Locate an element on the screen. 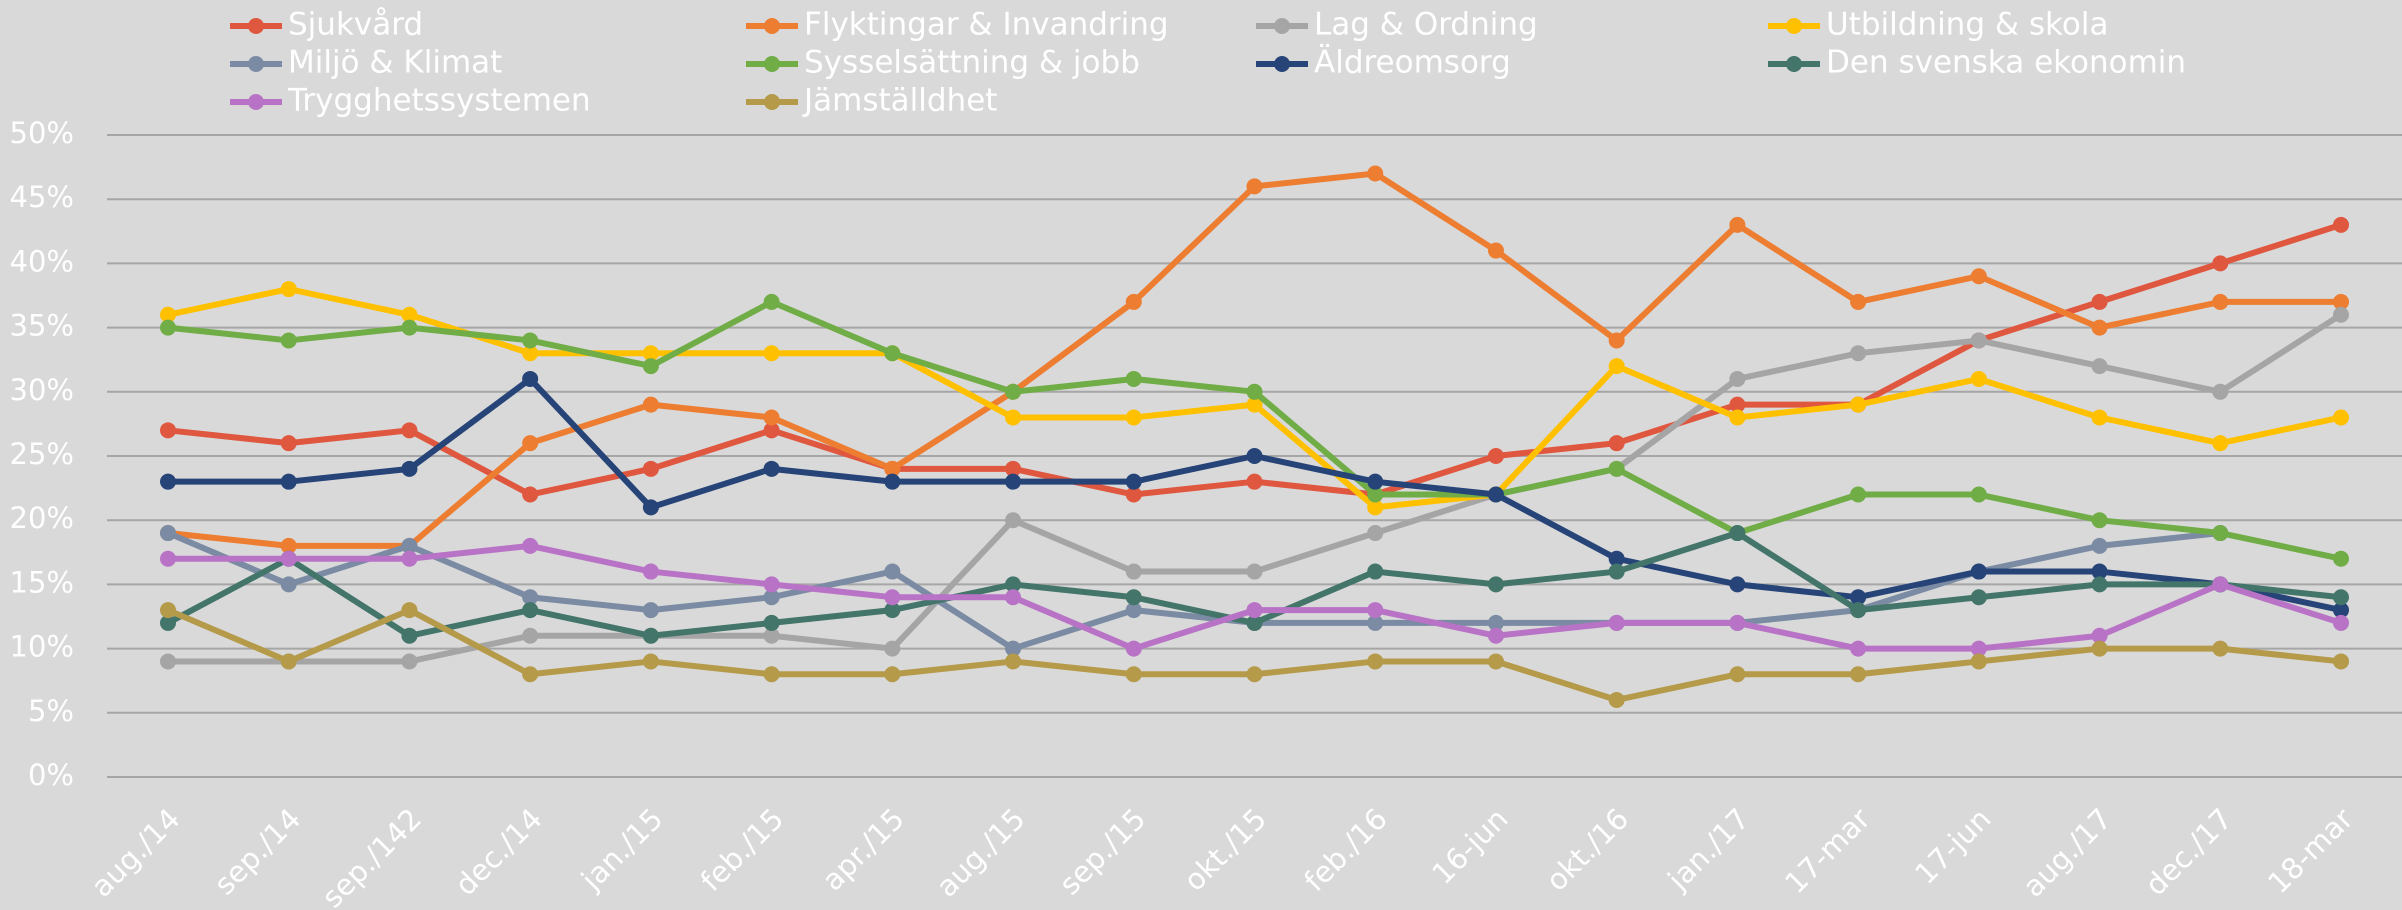  legend-label: Äldreomsorg is located at coordinates (1412, 63).